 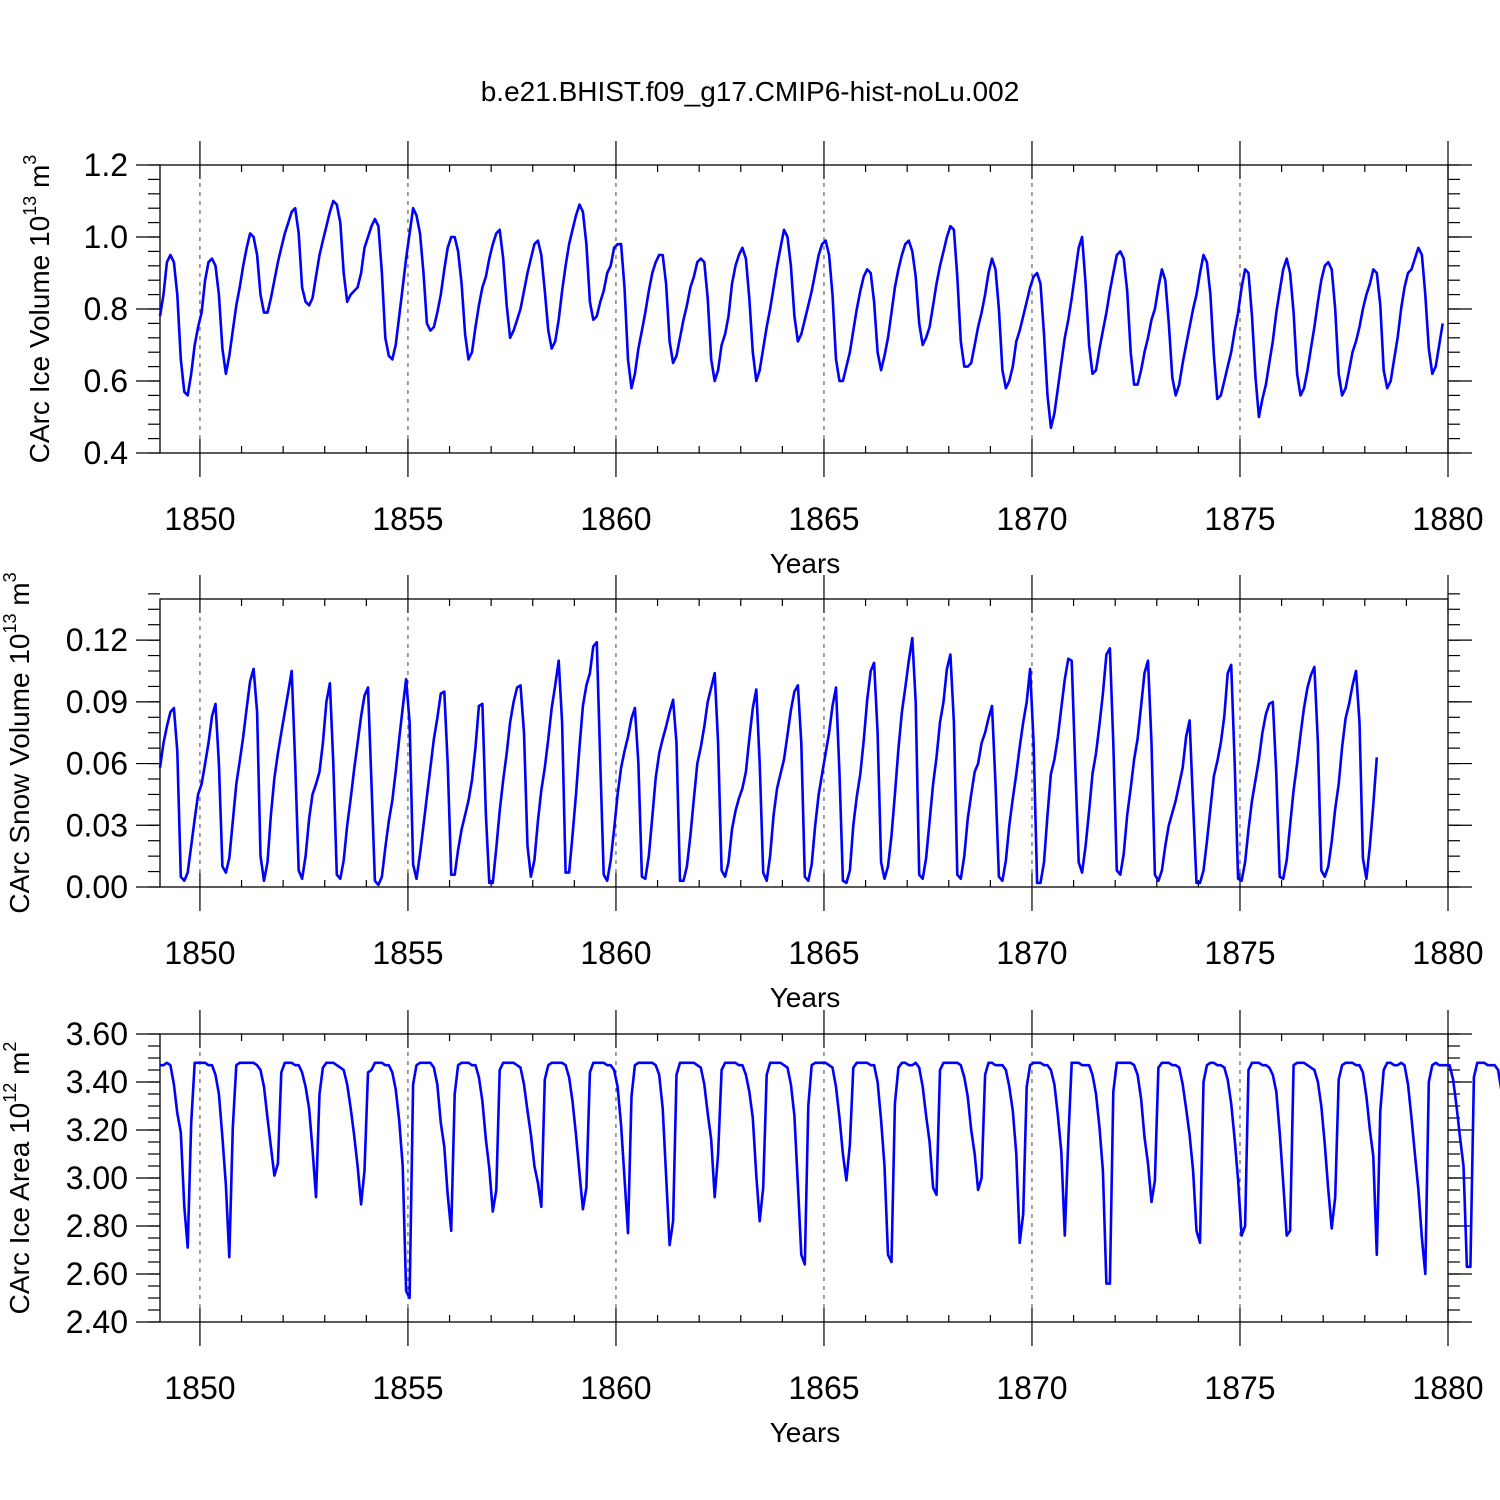 I want to click on y-axis-label-text: CArc Snow Volume 10, so click(x=19, y=774).